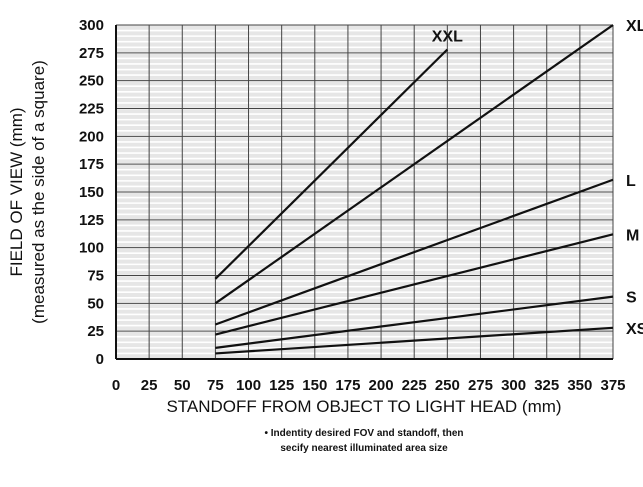 The image size is (643, 487). What do you see at coordinates (414, 385) in the screenshot?
I see `x-tick-label: 225` at bounding box center [414, 385].